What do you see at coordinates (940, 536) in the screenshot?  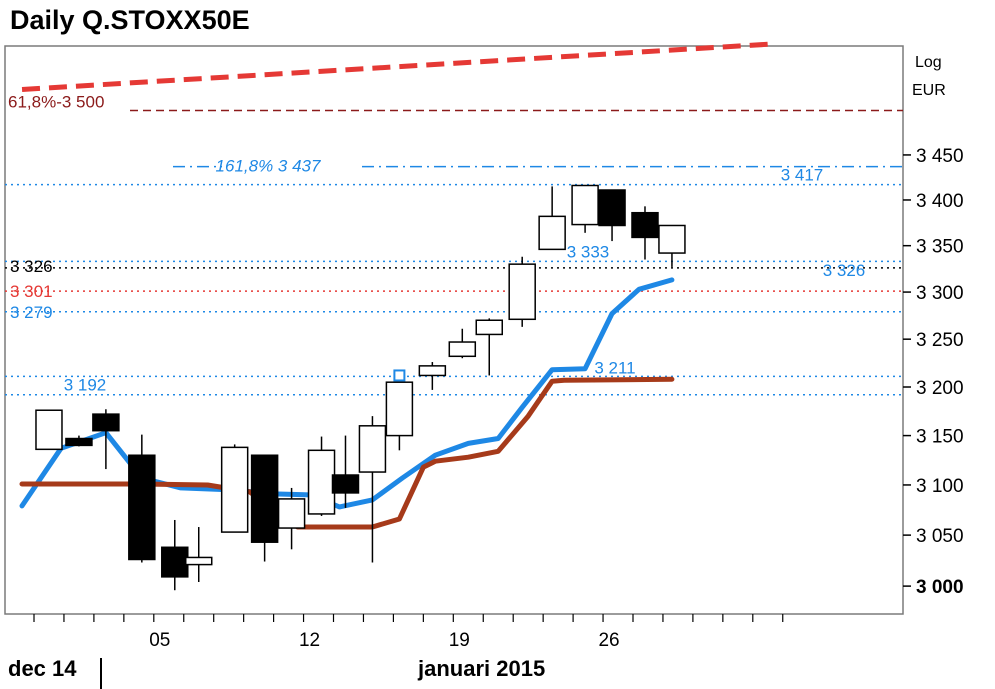 I see `y-tick-label: 3 050` at bounding box center [940, 536].